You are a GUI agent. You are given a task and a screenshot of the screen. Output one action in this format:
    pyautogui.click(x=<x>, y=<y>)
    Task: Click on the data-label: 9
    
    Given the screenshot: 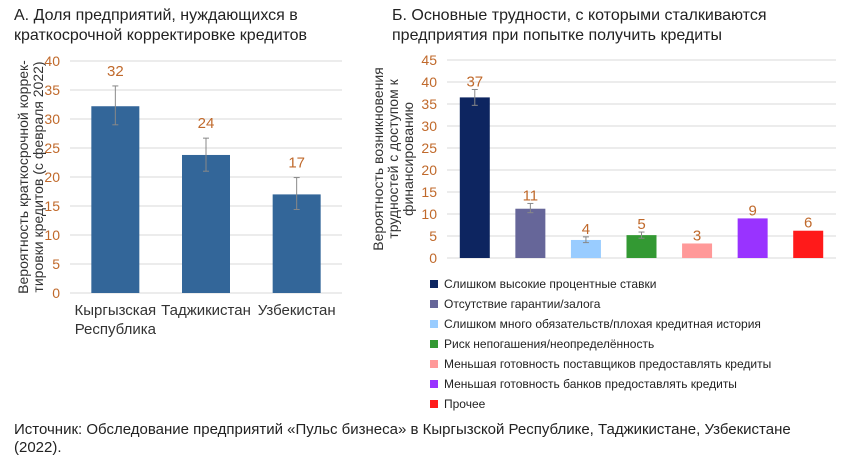 What is the action you would take?
    pyautogui.click(x=752, y=210)
    